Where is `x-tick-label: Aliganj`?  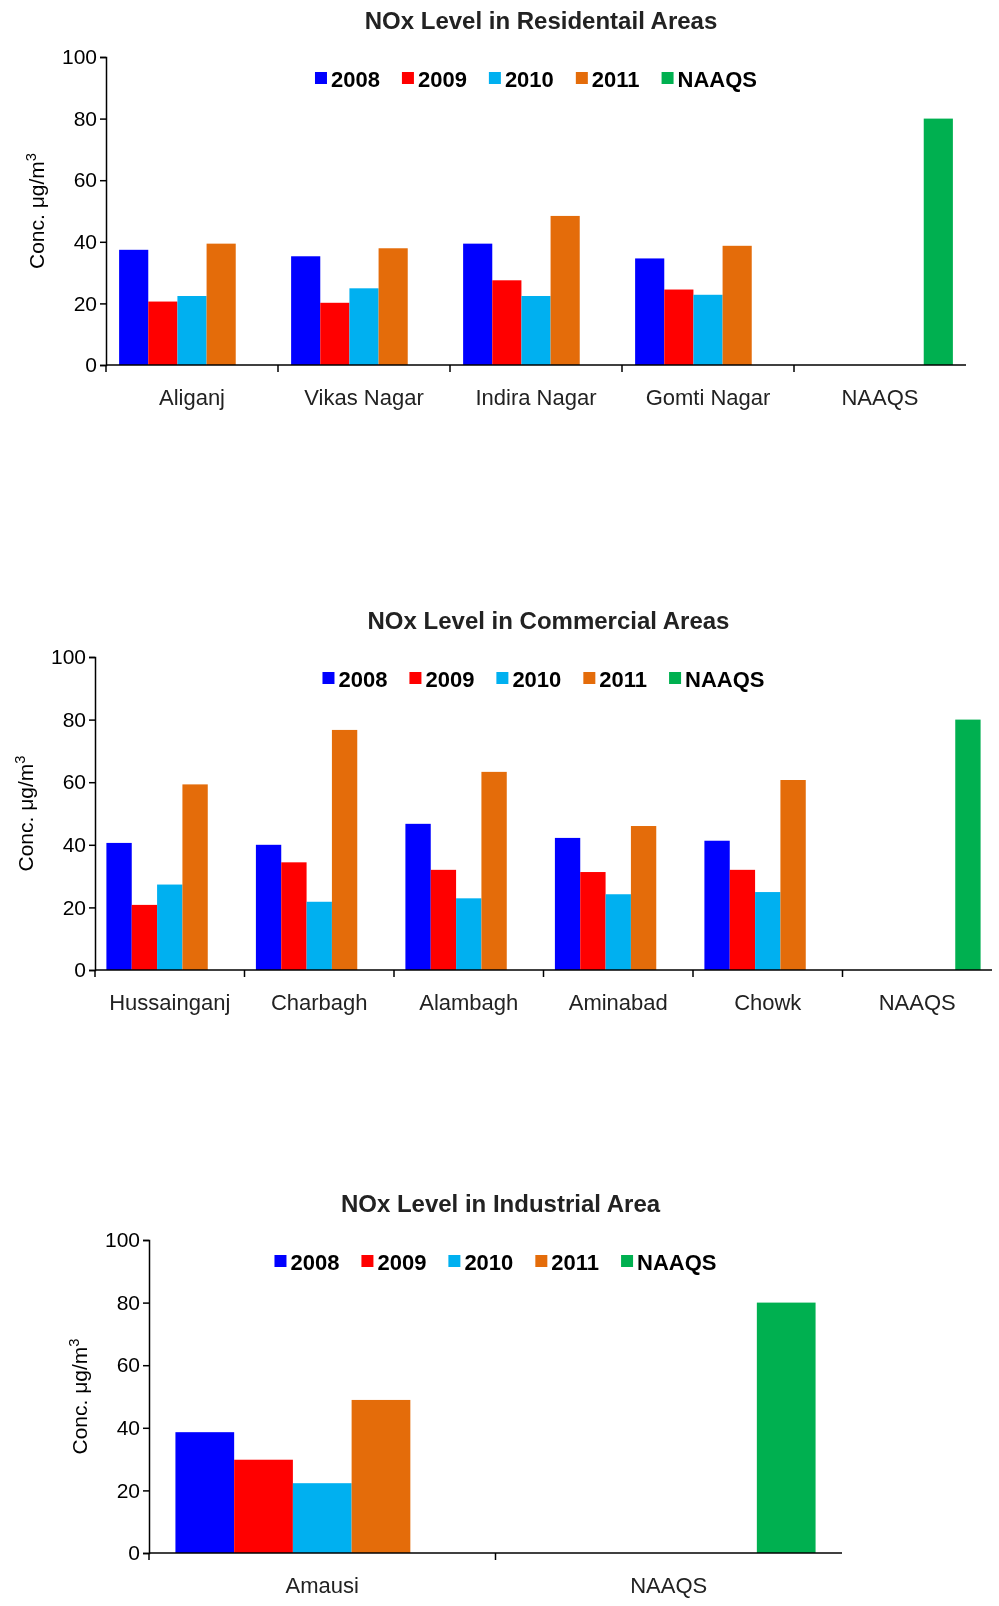 x-tick-label: Aliganj is located at coordinates (192, 397).